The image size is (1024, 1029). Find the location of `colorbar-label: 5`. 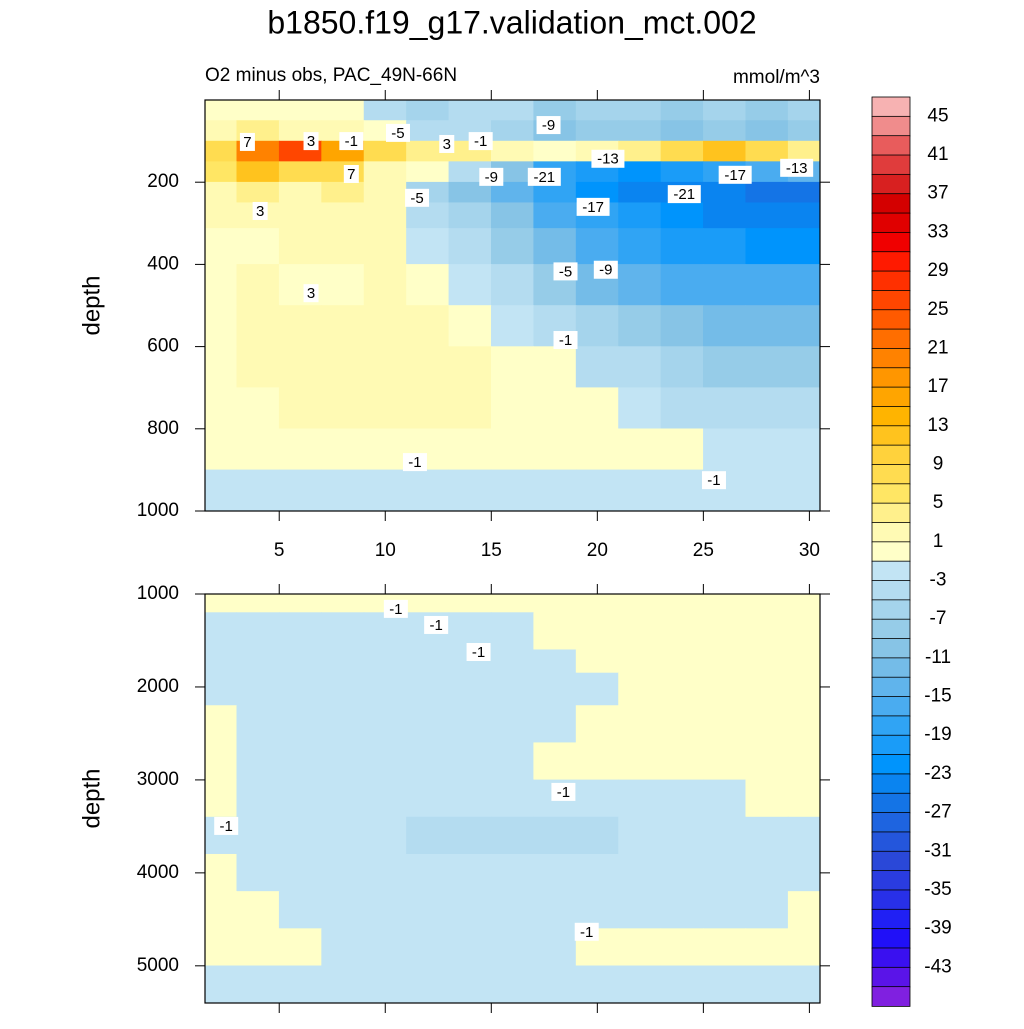

colorbar-label: 5 is located at coordinates (938, 502).